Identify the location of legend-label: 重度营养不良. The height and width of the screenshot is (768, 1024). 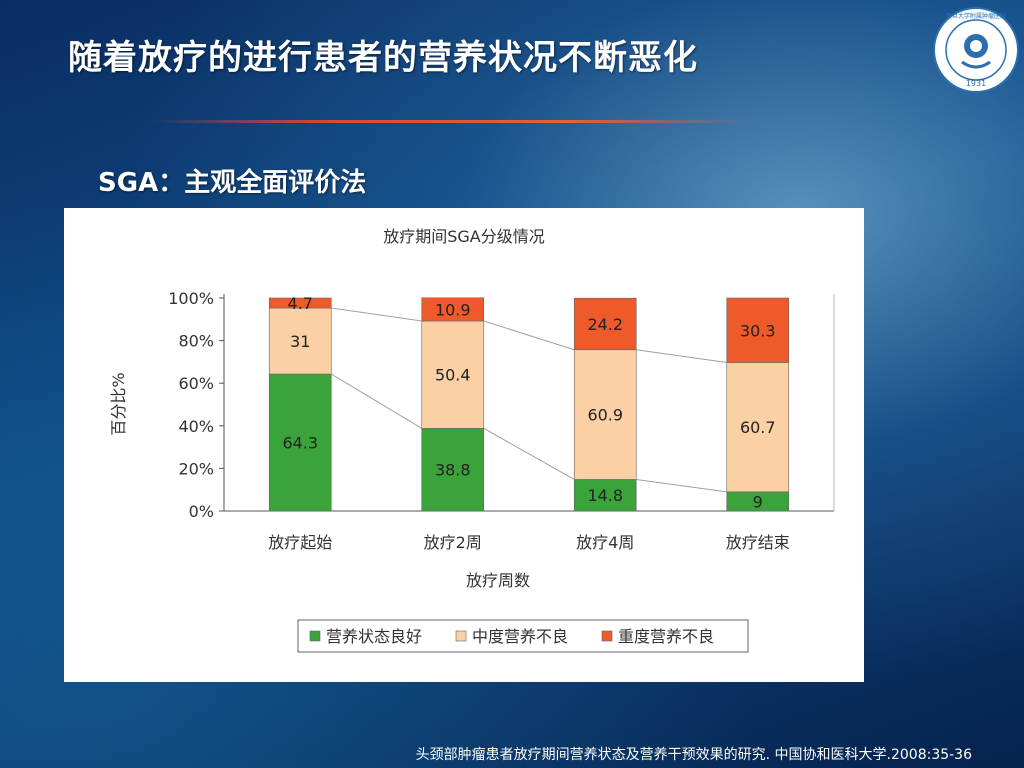
(666, 636).